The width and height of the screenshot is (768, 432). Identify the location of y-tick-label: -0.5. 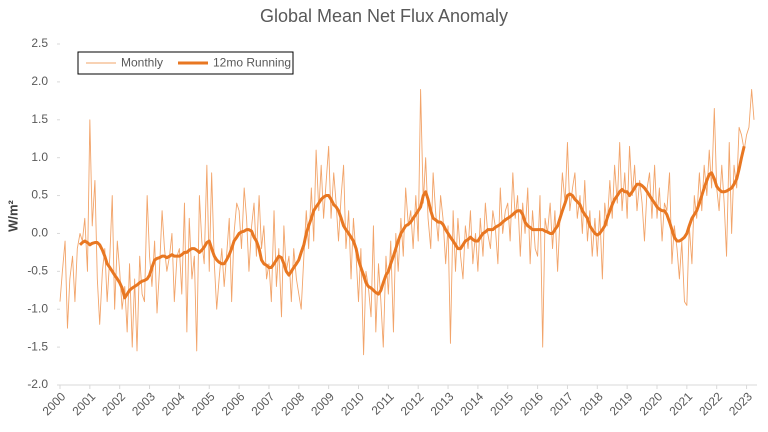
(37, 271).